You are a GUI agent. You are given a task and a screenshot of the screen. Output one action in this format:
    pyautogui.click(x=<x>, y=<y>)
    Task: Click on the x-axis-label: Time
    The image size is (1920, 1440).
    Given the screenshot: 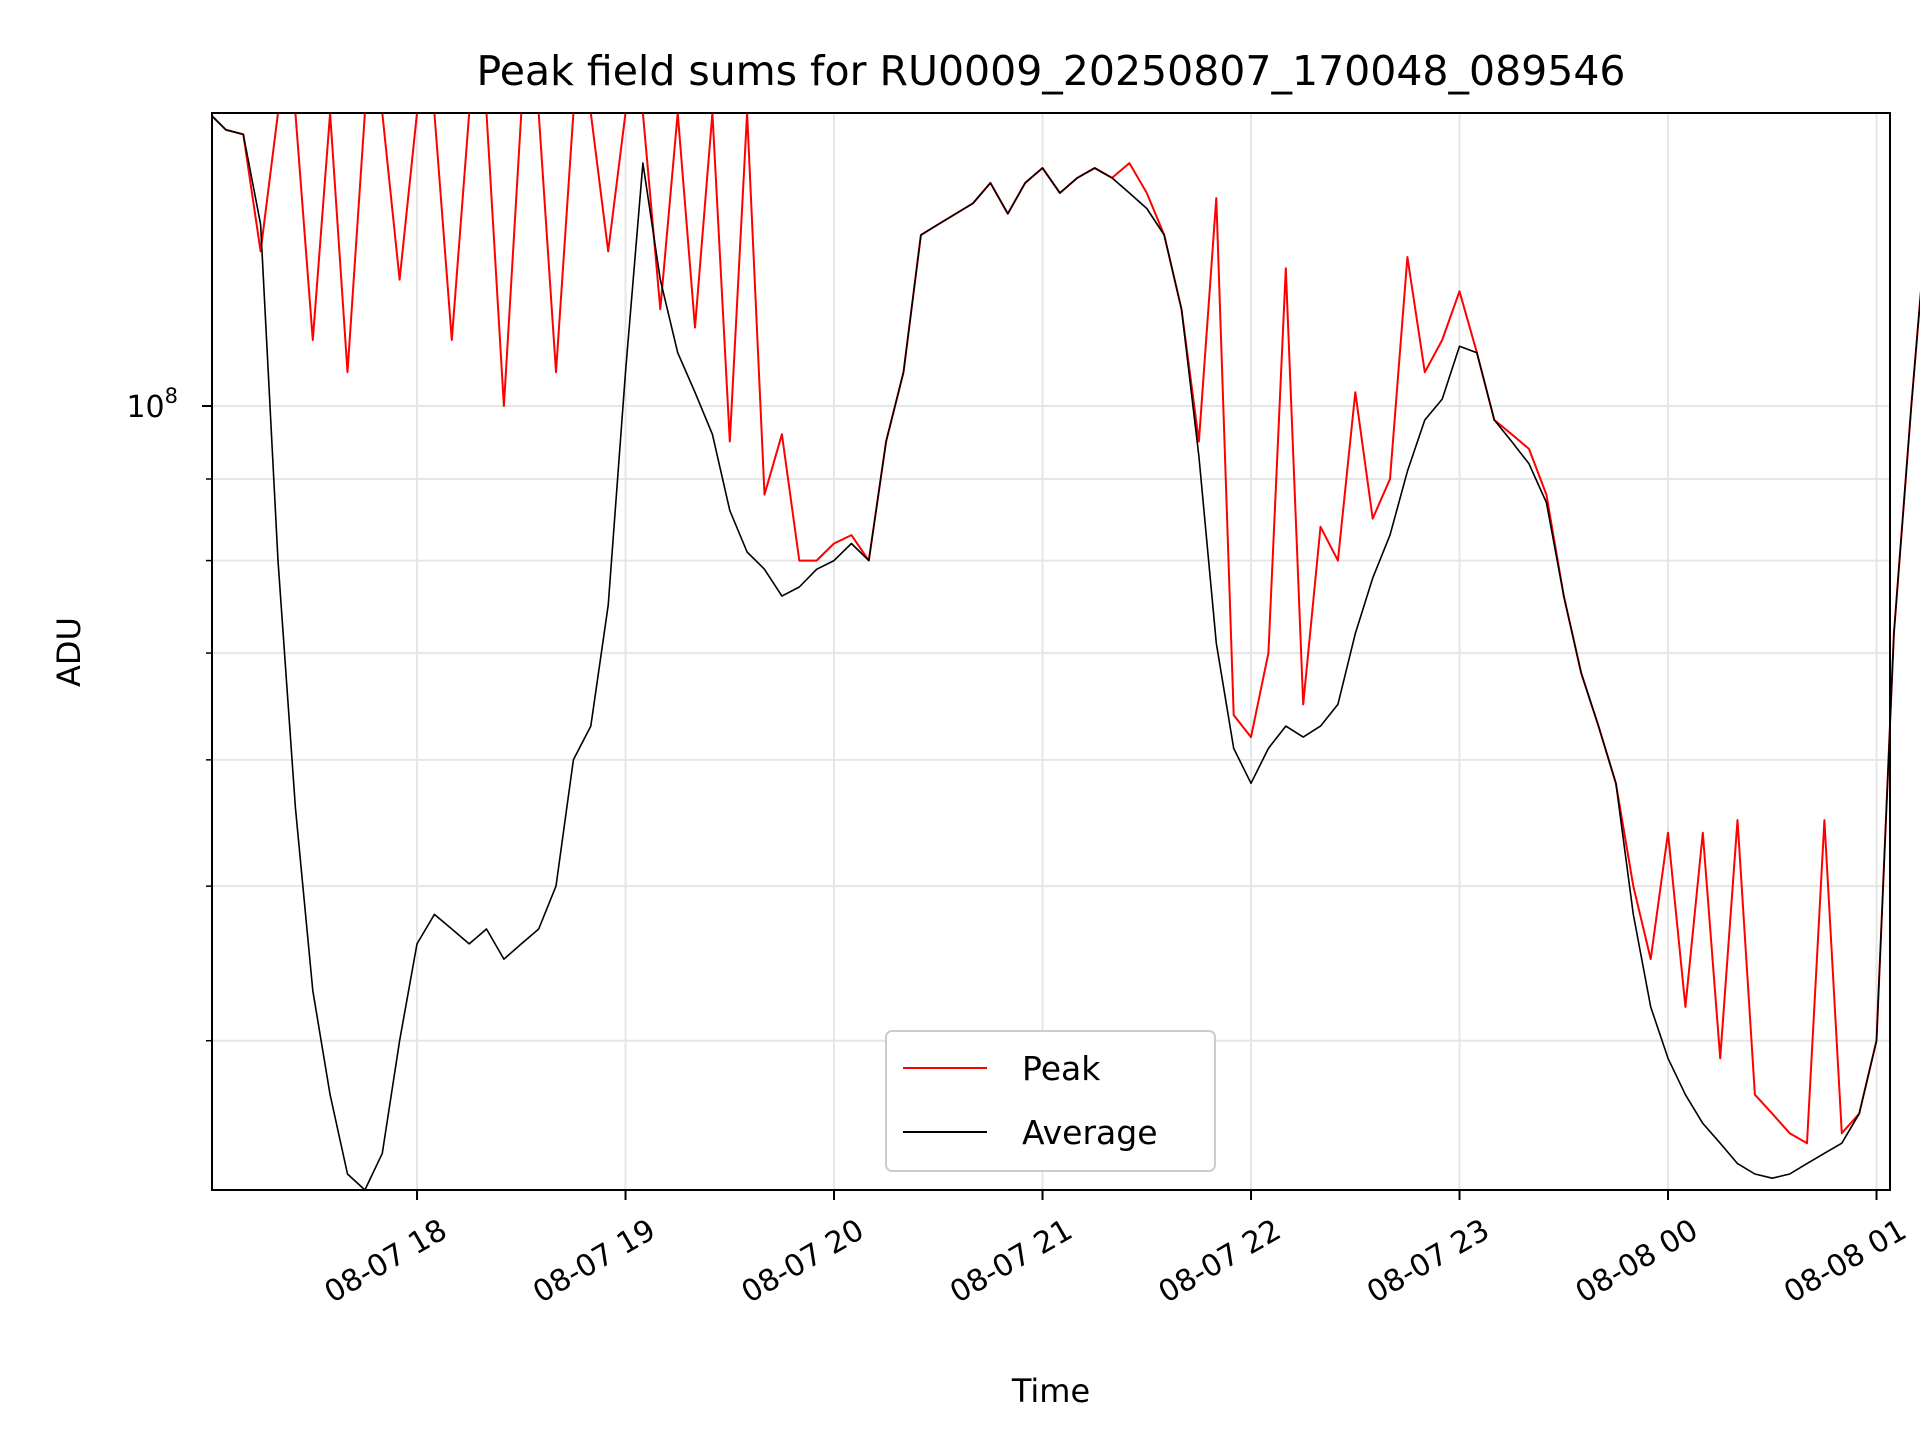 What is the action you would take?
    pyautogui.click(x=1050, y=1391)
    